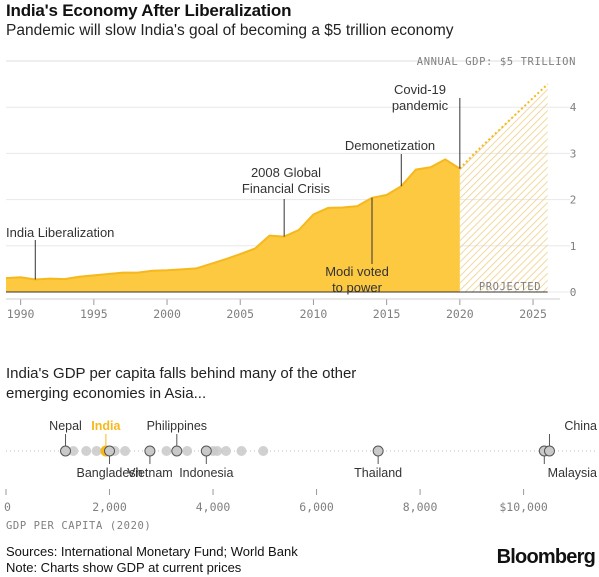 This screenshot has height=577, width=599. Describe the element at coordinates (387, 314) in the screenshot. I see `x-tick-label: 2015` at that location.